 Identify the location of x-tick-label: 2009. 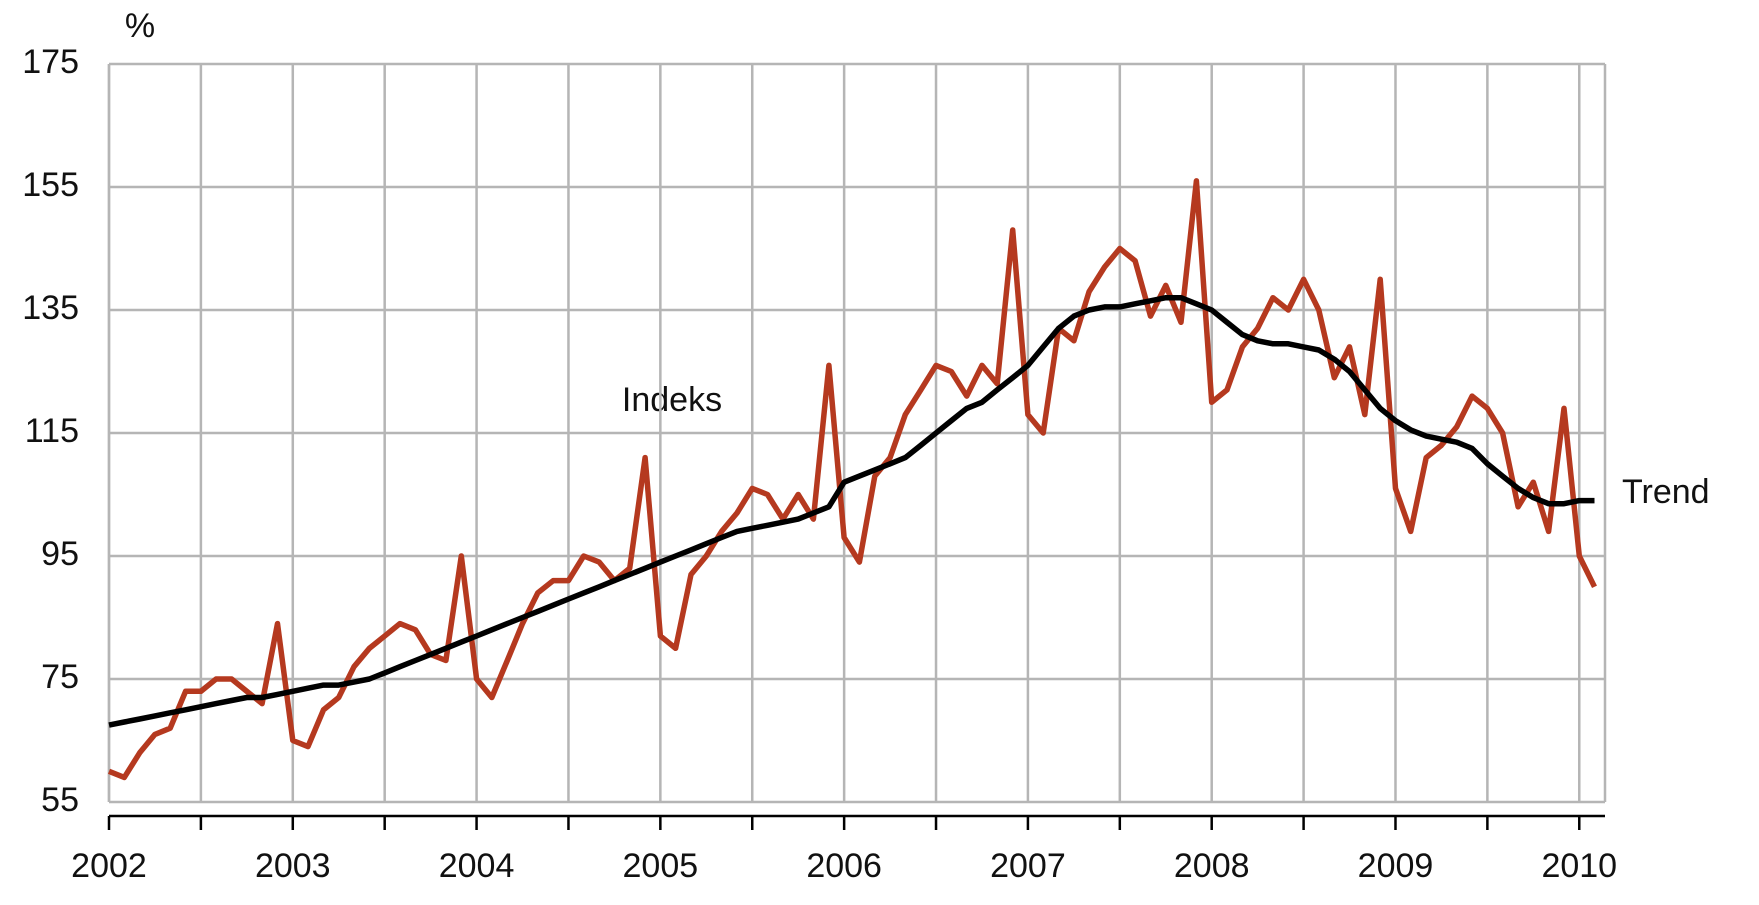
(1396, 866).